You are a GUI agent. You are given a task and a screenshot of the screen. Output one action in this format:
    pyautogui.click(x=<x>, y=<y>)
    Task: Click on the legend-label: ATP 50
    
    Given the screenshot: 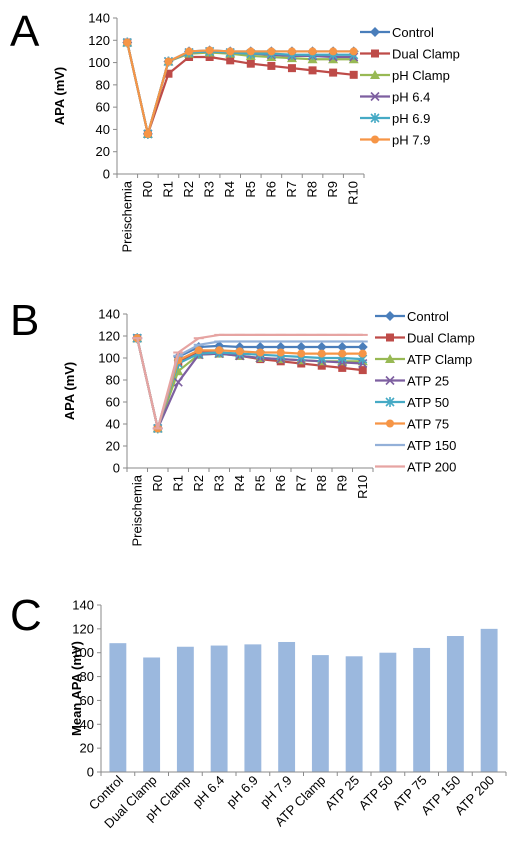 What is the action you would take?
    pyautogui.click(x=428, y=402)
    